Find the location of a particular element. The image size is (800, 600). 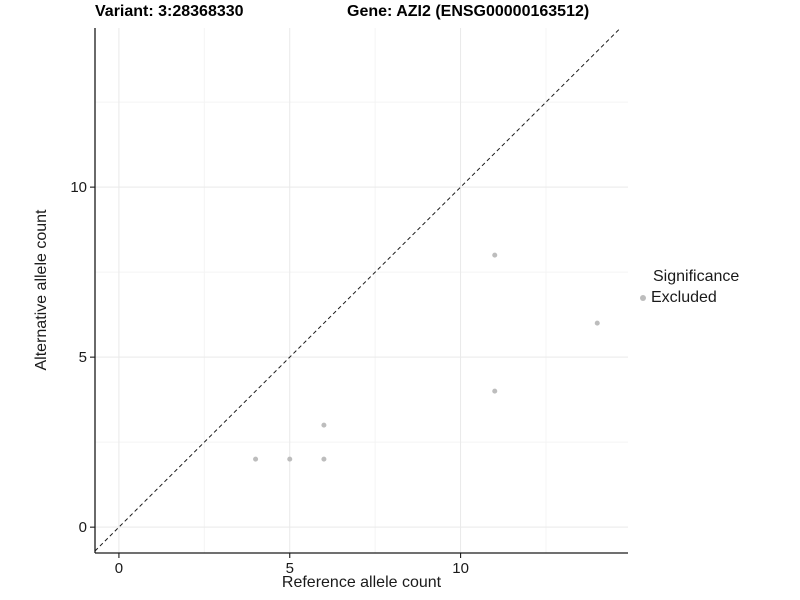

y-axis-title: Alternative allele count is located at coordinates (41, 290).